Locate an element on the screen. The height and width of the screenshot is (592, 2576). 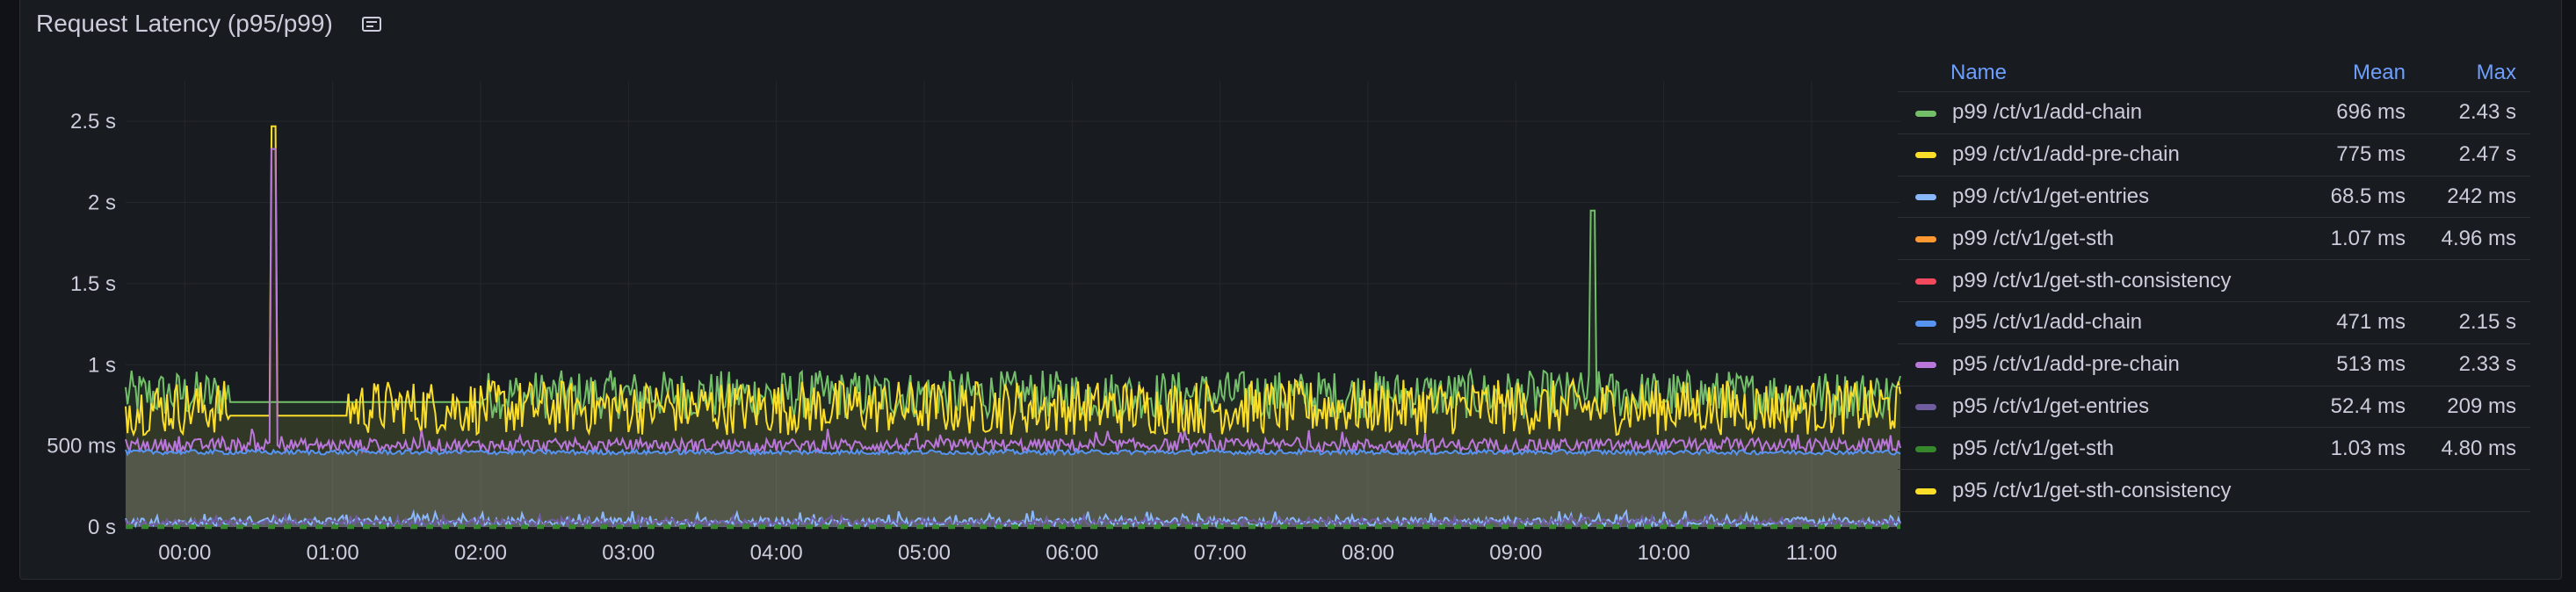
panel-header: Request Latency (p95/p99) is located at coordinates (210, 24).